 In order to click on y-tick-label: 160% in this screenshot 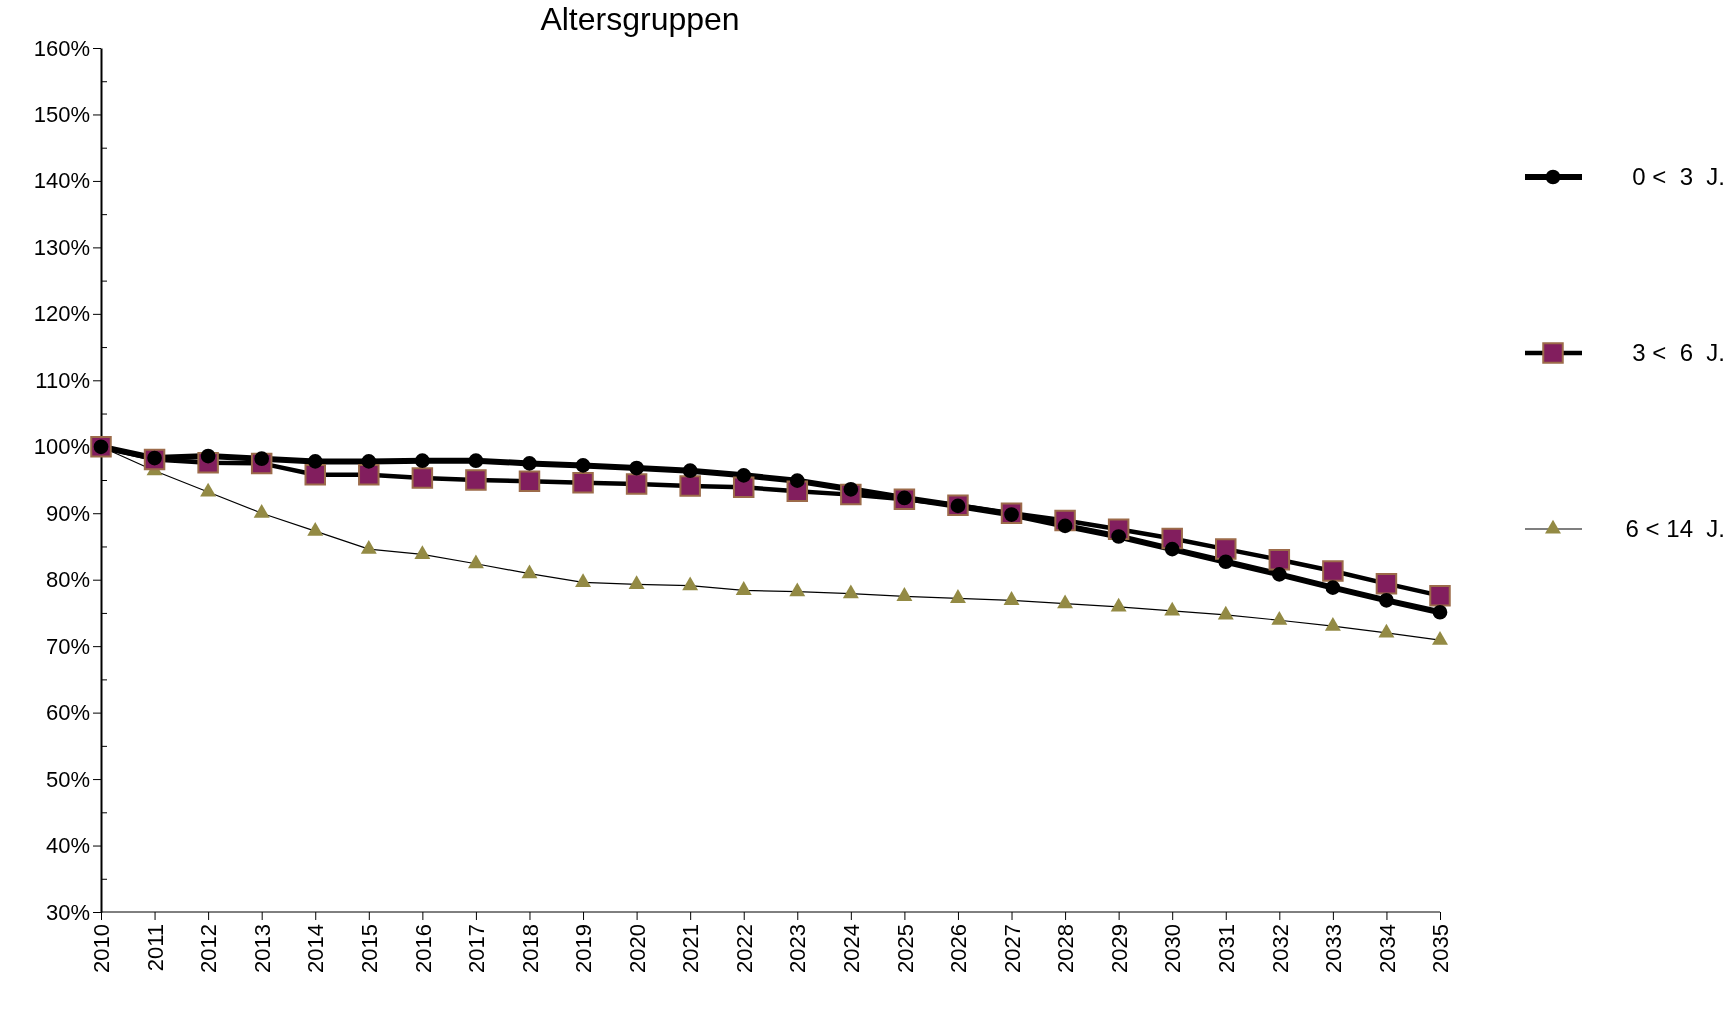, I will do `click(61, 48)`.